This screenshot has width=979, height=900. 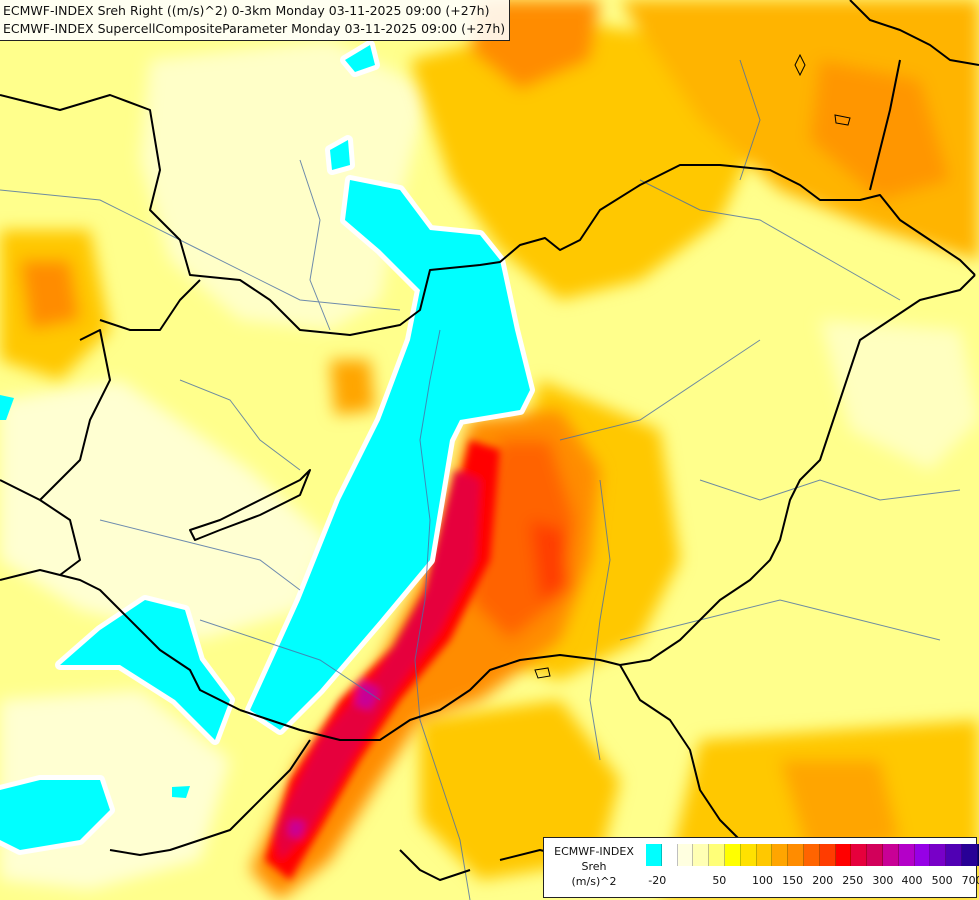 I want to click on legend-tick-label: 200, so click(x=823, y=880).